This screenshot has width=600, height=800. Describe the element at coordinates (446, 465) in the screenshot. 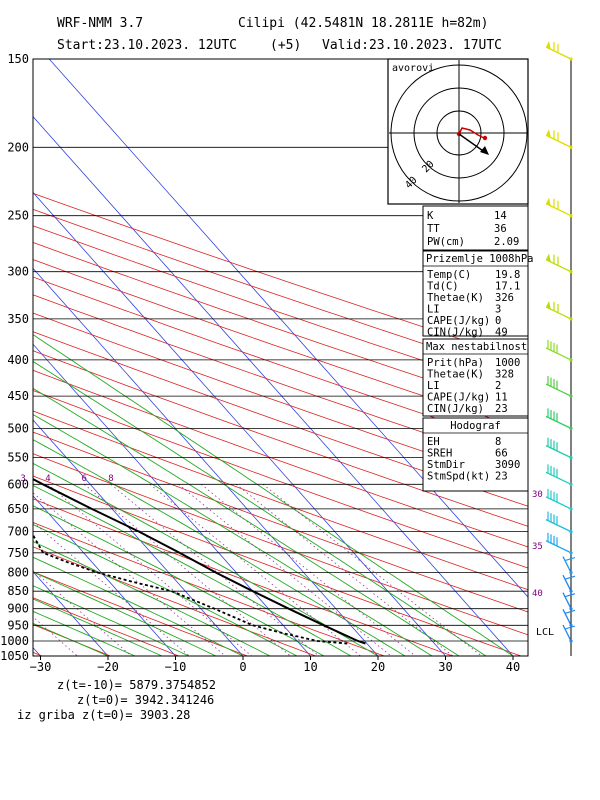

I see `panel-row-label: StmDir` at that location.